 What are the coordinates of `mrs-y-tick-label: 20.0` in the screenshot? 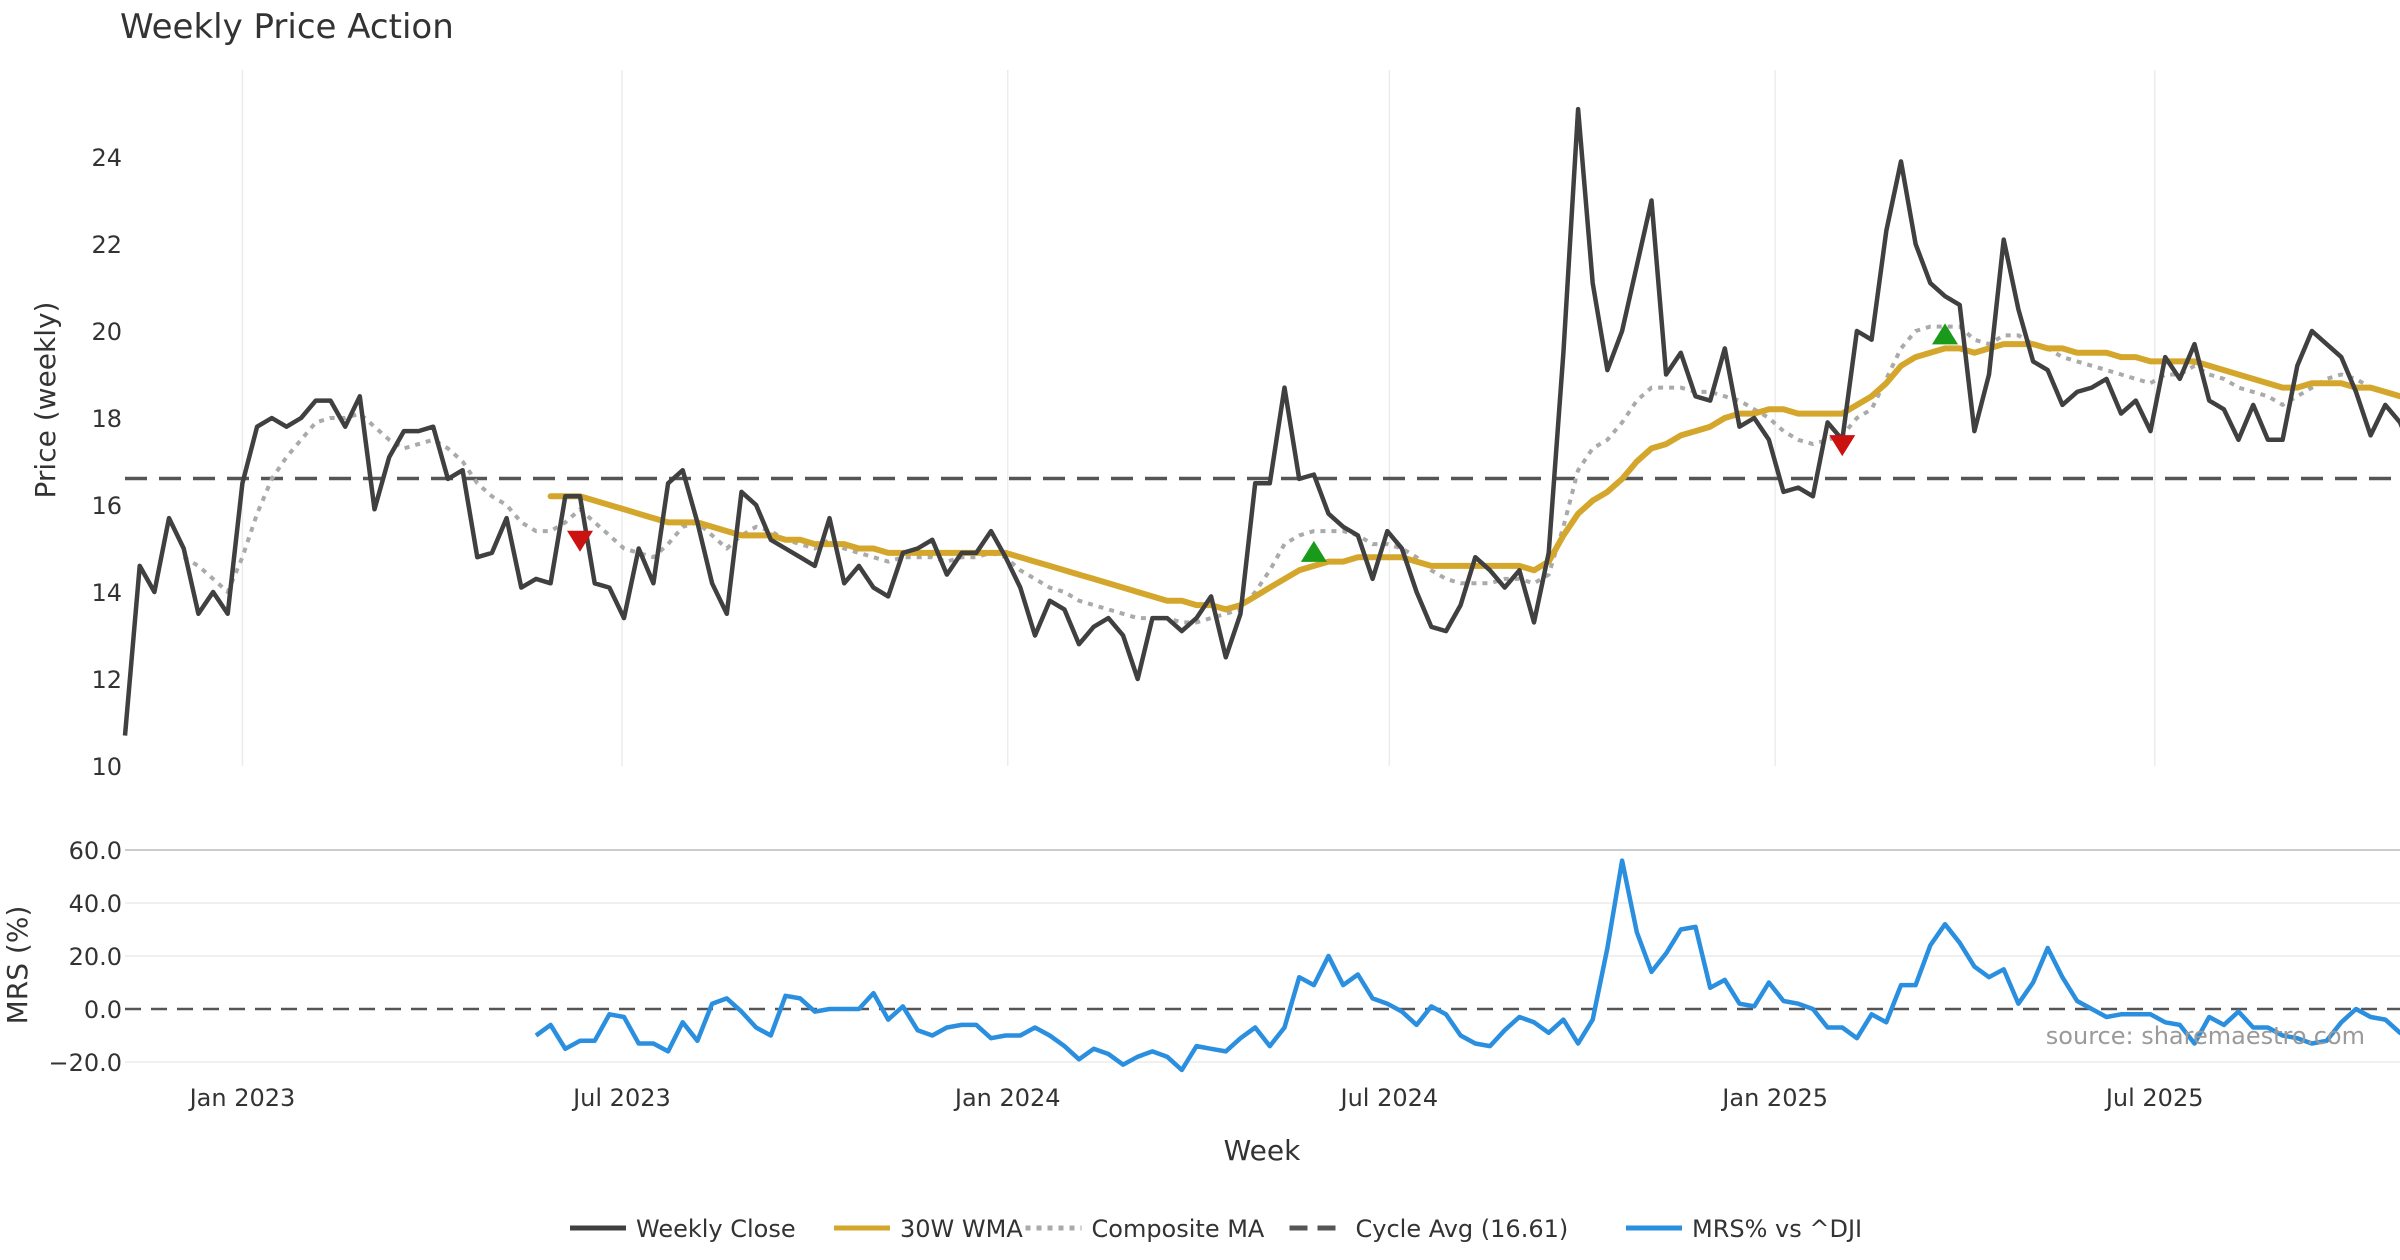 It's located at (95, 957).